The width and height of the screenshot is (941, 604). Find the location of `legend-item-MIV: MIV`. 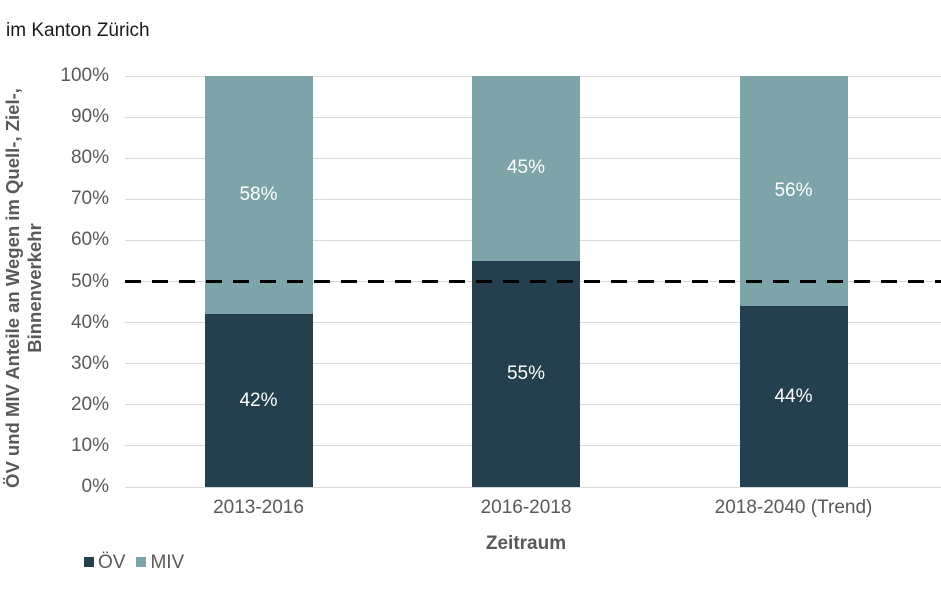

legend-item-MIV: MIV is located at coordinates (160, 562).